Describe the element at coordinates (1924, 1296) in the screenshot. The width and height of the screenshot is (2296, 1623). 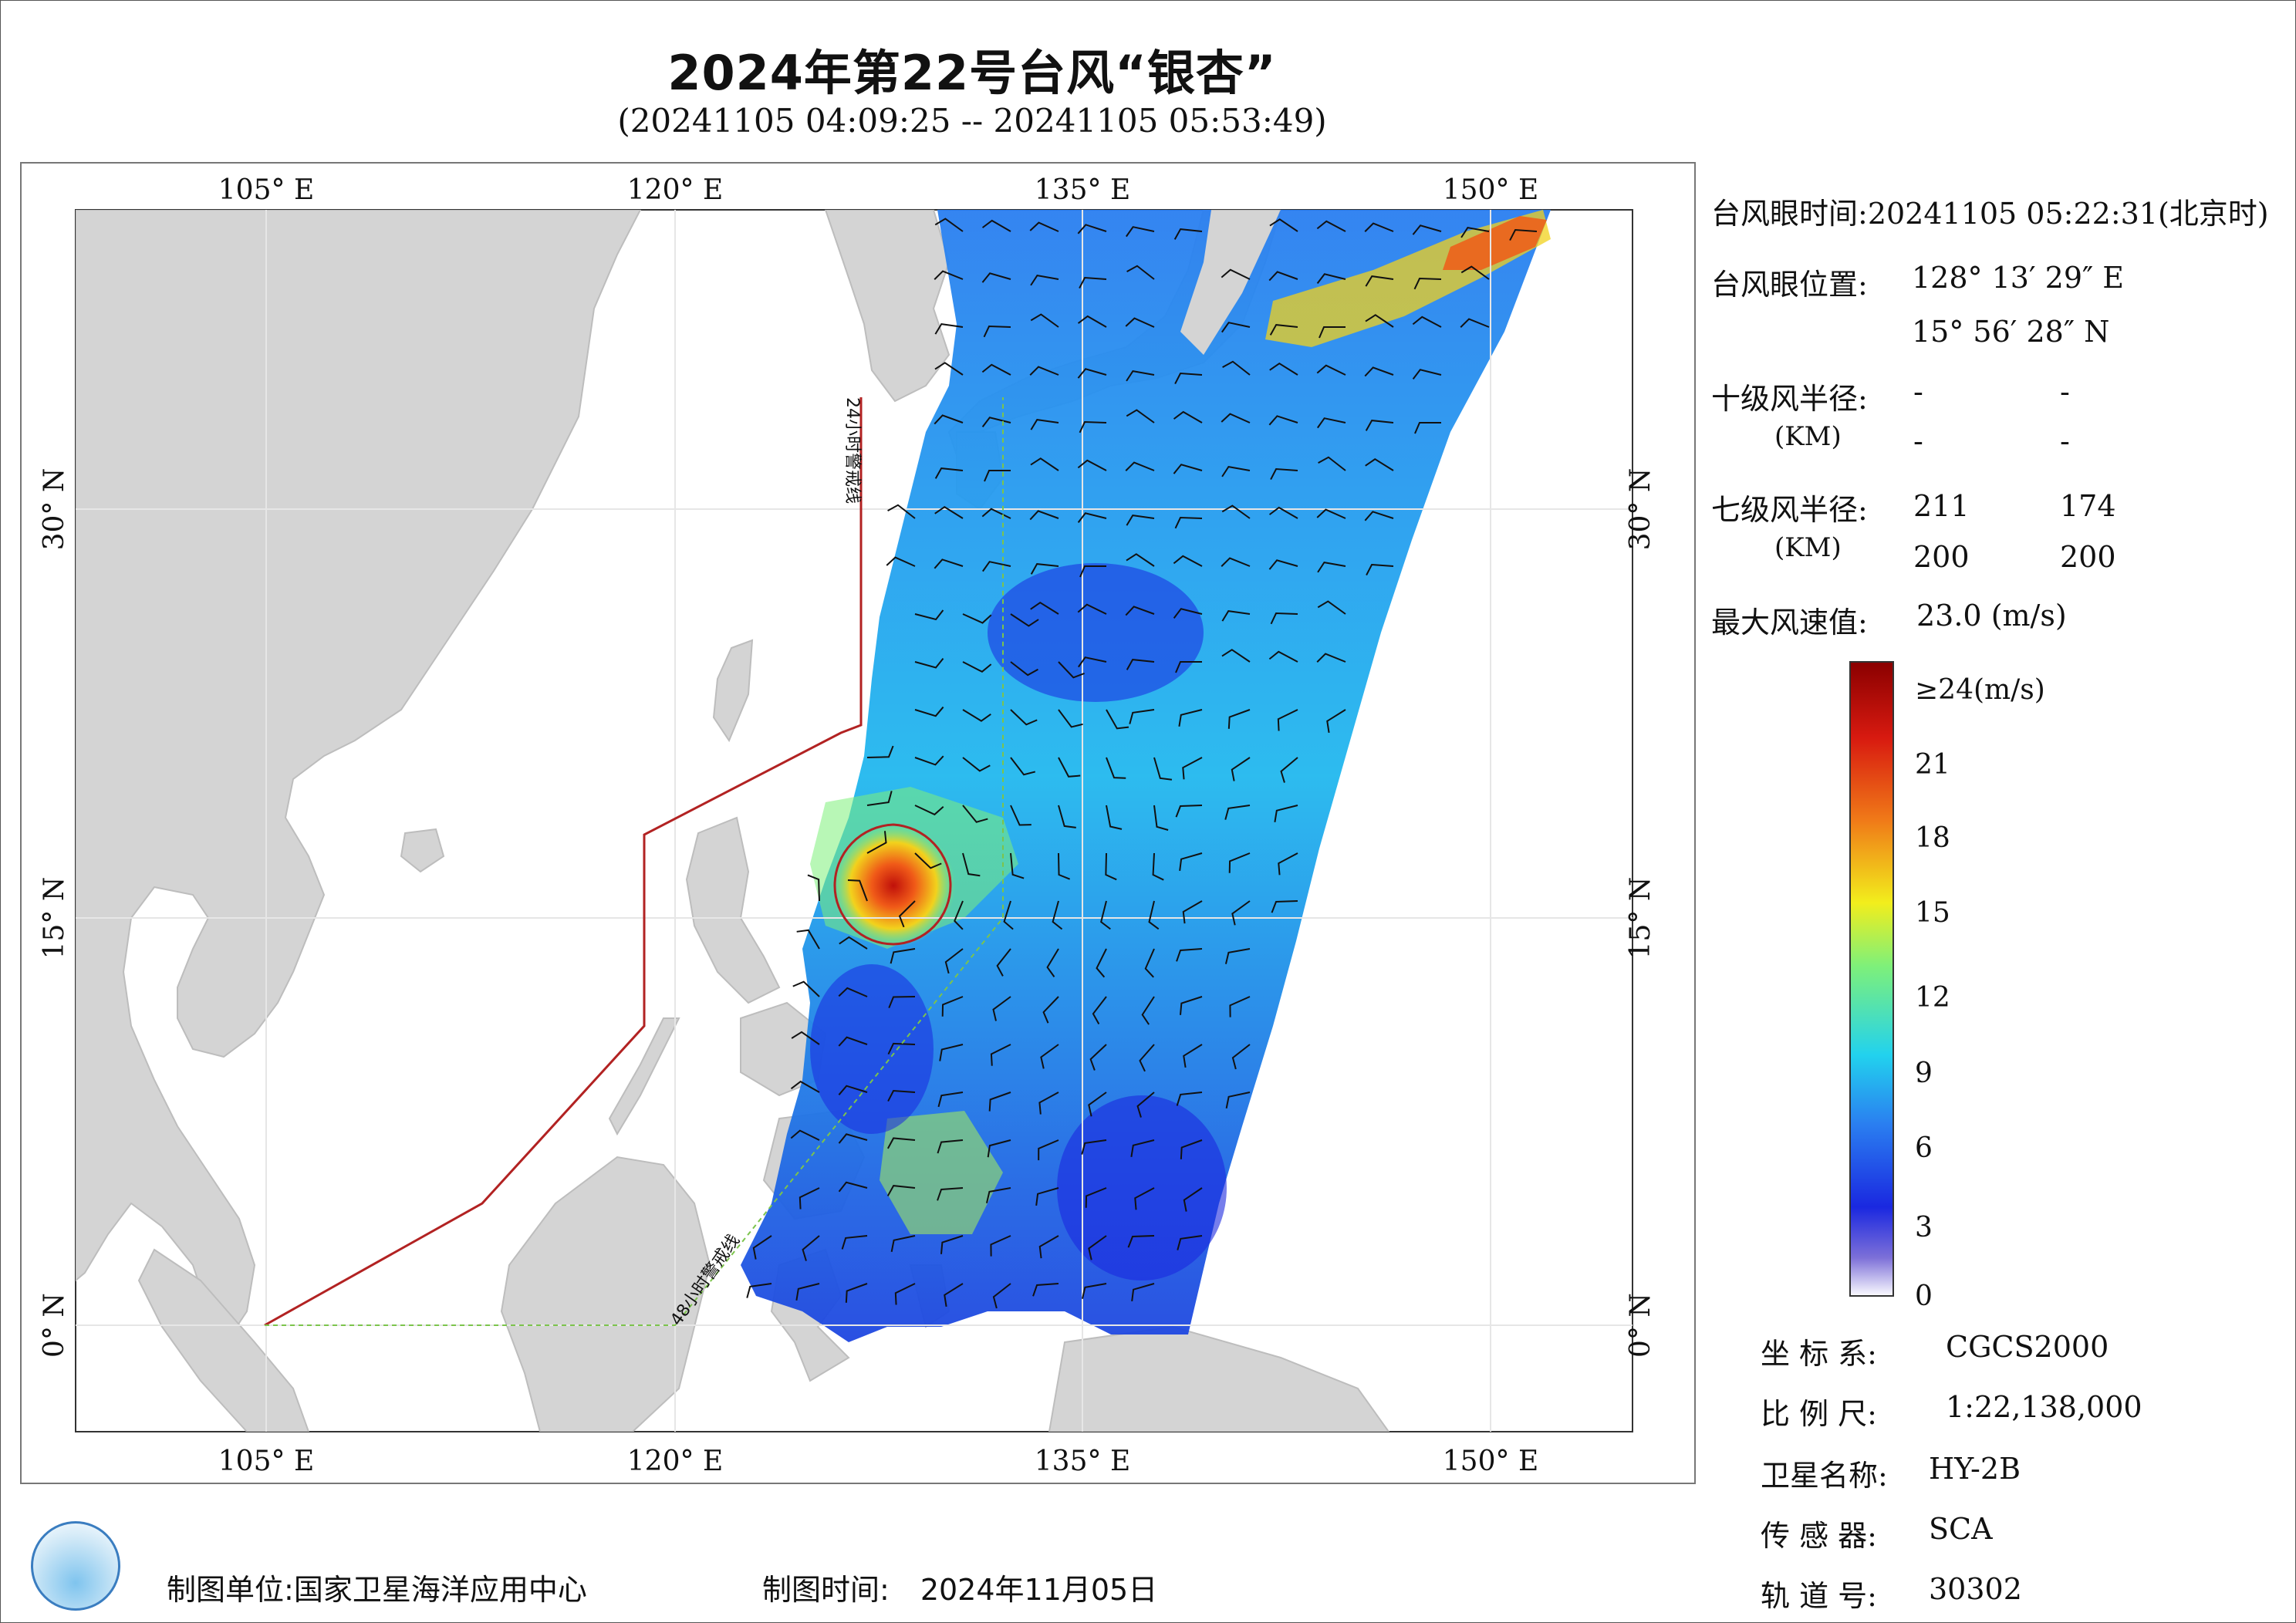
I see `colorbar-label-0: 0` at that location.